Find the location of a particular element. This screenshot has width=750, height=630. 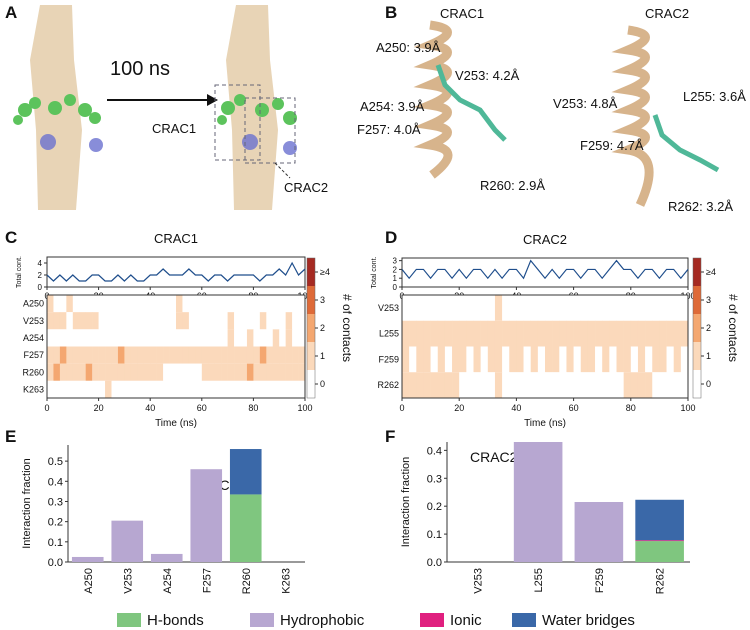

y-axis-label: Total cont. is located at coordinates (19, 272).